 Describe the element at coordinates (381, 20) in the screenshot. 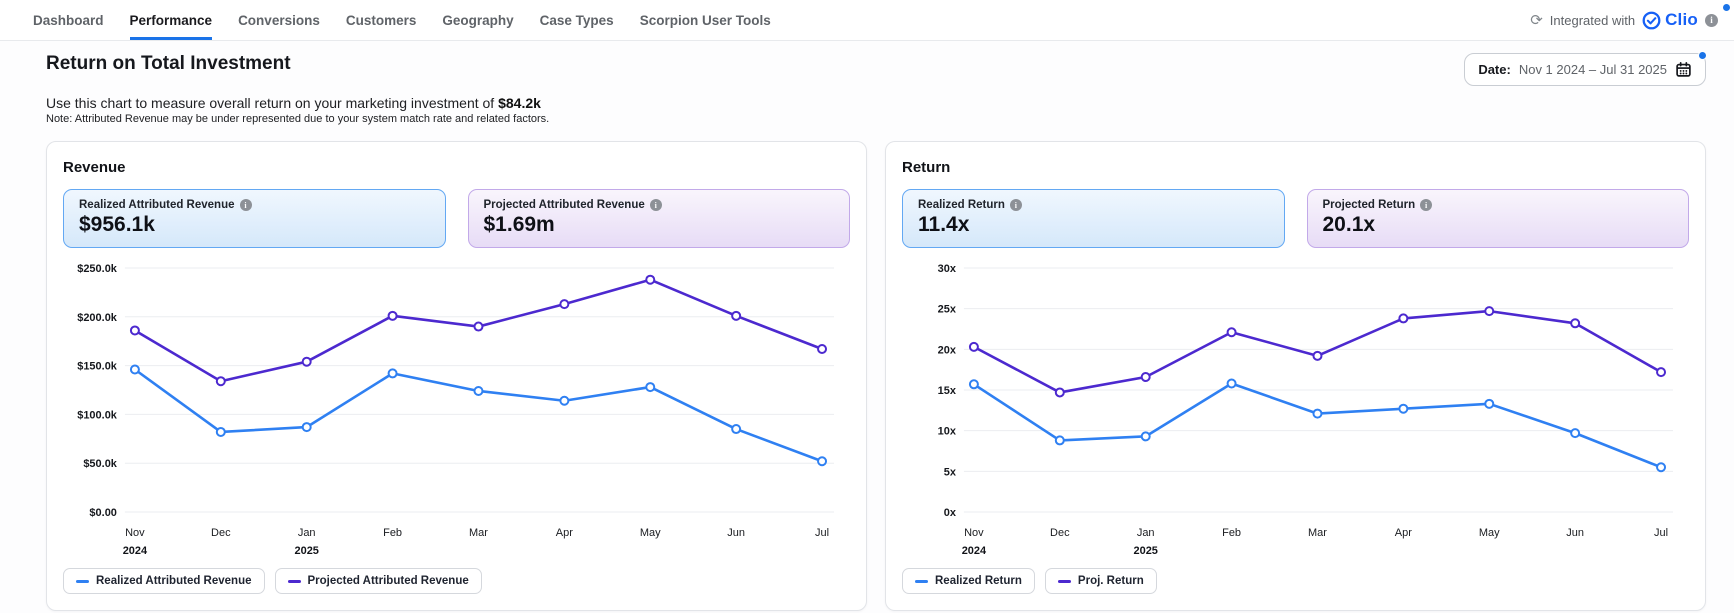

I see `tab-customers: Customers` at that location.